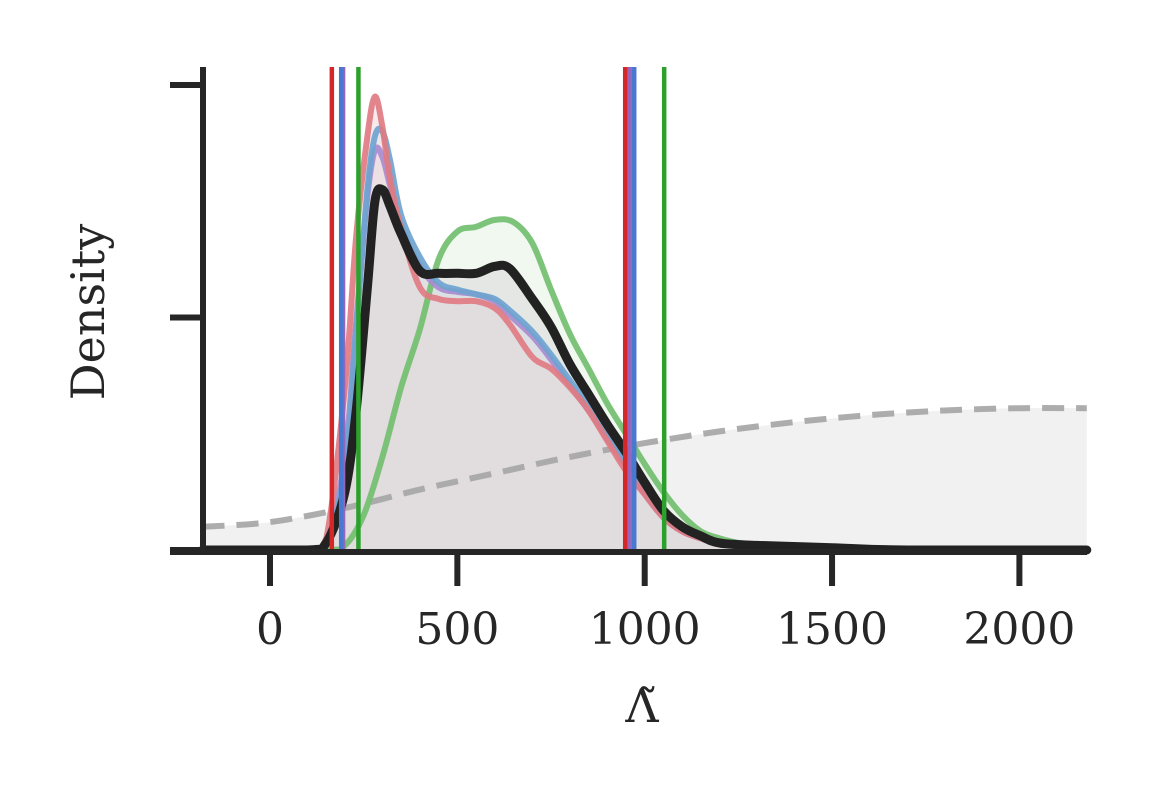  What do you see at coordinates (641, 706) in the screenshot?
I see `x-axis-title: Λ̃` at bounding box center [641, 706].